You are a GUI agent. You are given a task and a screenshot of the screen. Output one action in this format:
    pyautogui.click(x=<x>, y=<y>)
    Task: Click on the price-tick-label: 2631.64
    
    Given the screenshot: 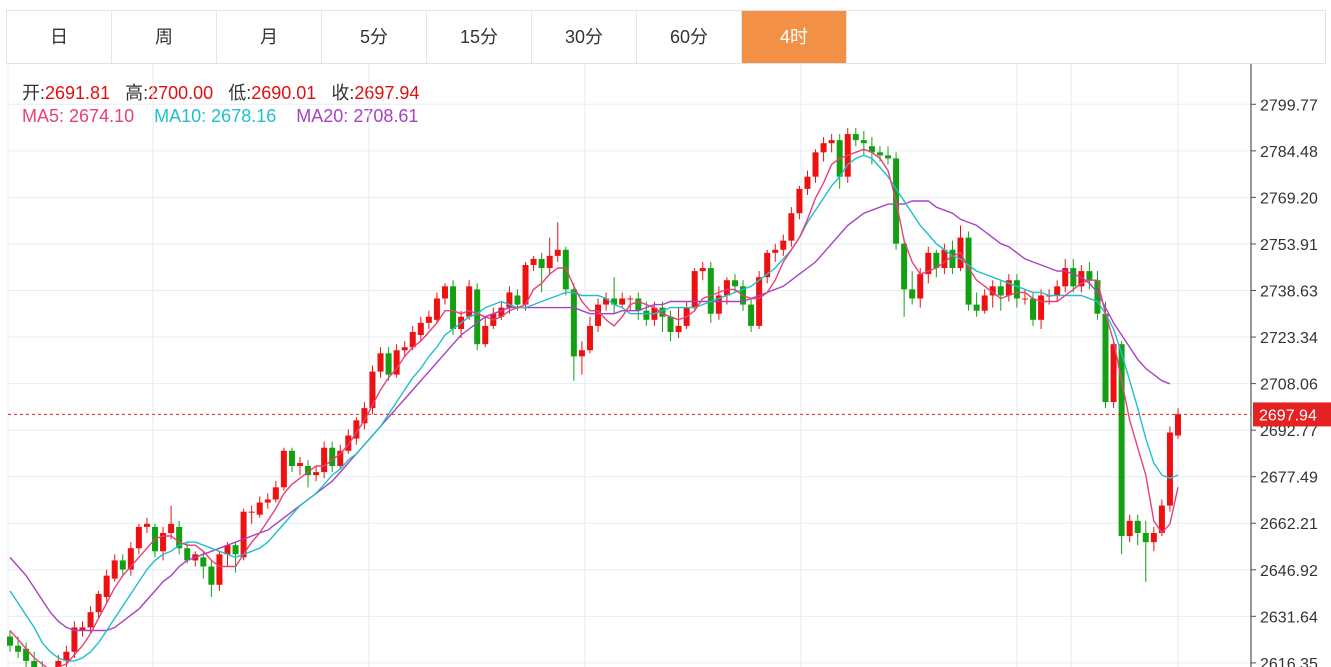 What is the action you would take?
    pyautogui.click(x=1289, y=617)
    